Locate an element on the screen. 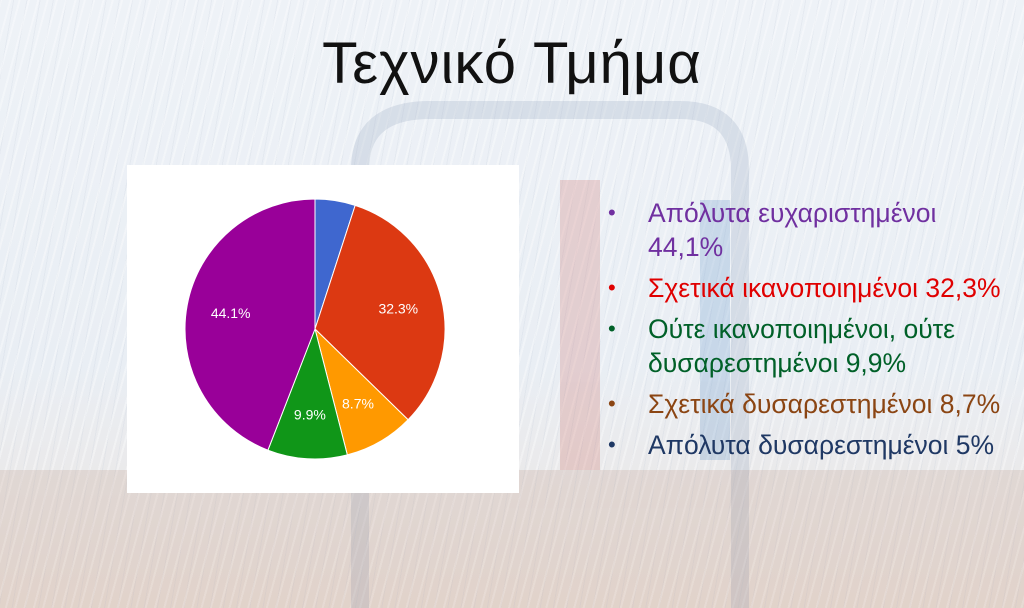 This screenshot has width=1024, height=608. legend-item: • Σχετικά ικανοποιημένοι 32,3% is located at coordinates (813, 288).